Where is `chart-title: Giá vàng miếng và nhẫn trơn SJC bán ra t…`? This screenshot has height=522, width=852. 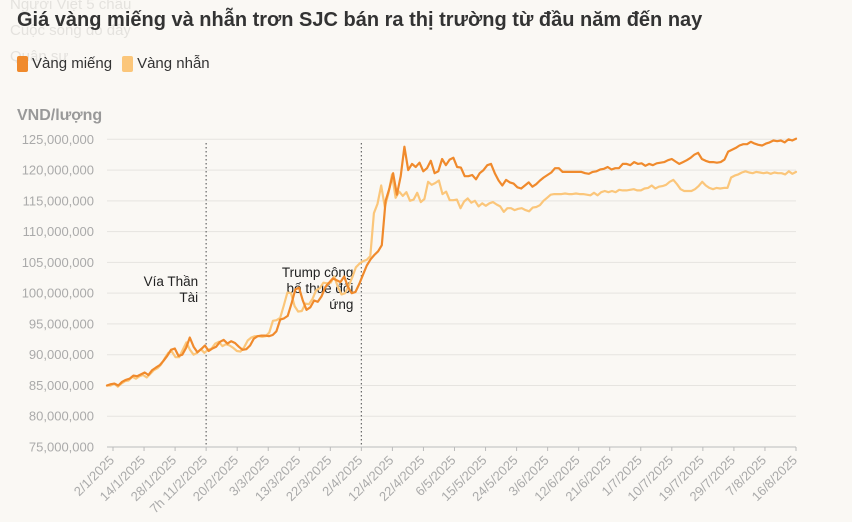 chart-title: Giá vàng miếng và nhẫn trơn SJC bán ra t… is located at coordinates (360, 20).